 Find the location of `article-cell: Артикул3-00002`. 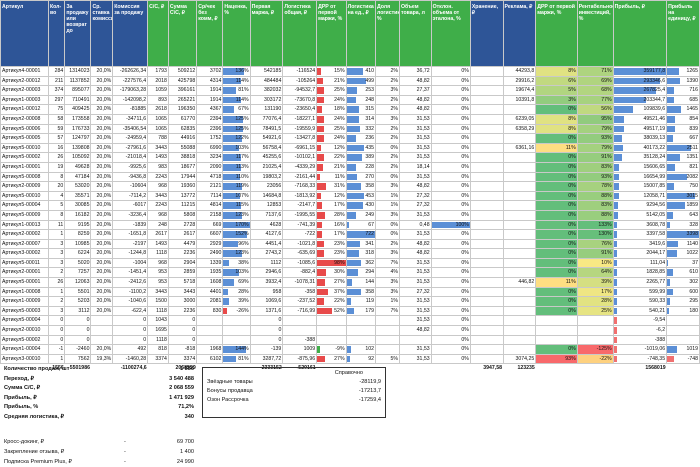

article-cell: Артикул3-00002 is located at coordinates (24, 253).